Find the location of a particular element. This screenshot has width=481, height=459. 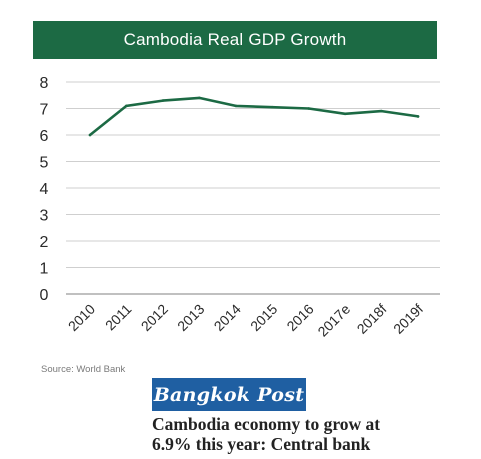

x-tick-label: 2017e is located at coordinates (333, 320).